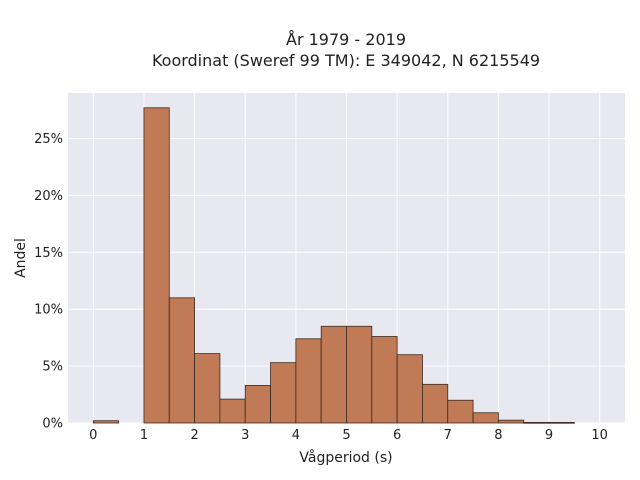 The image size is (640, 480). I want to click on y-tick-label: 15%, so click(48, 253).